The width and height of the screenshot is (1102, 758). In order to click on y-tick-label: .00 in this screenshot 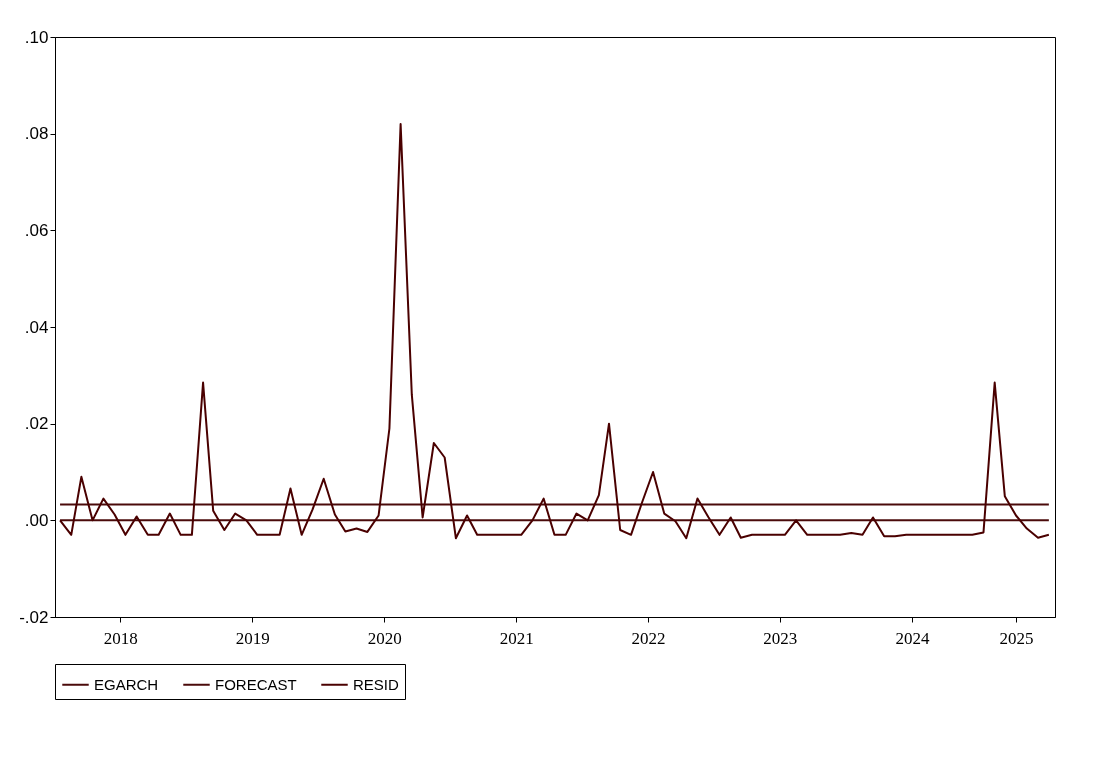, I will do `click(36, 520)`.